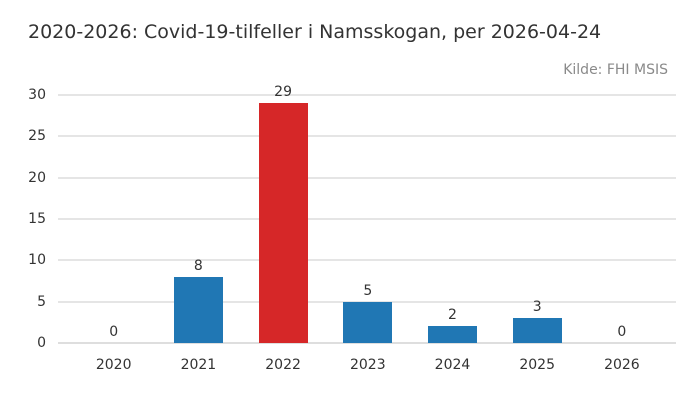 The image size is (700, 400). What do you see at coordinates (367, 343) in the screenshot?
I see `baseline-gridline` at bounding box center [367, 343].